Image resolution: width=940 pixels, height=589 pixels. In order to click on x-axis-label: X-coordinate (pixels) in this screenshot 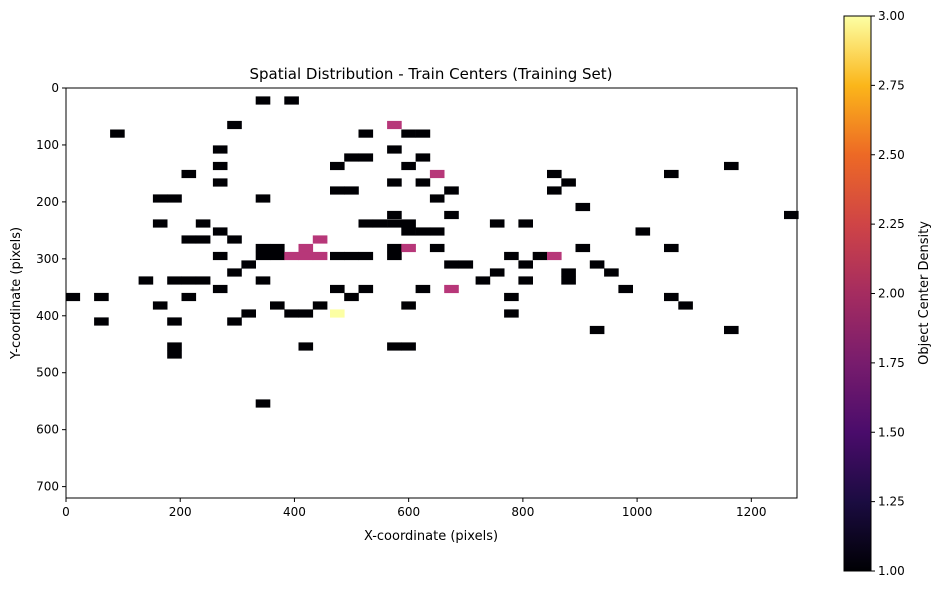, I will do `click(431, 536)`.